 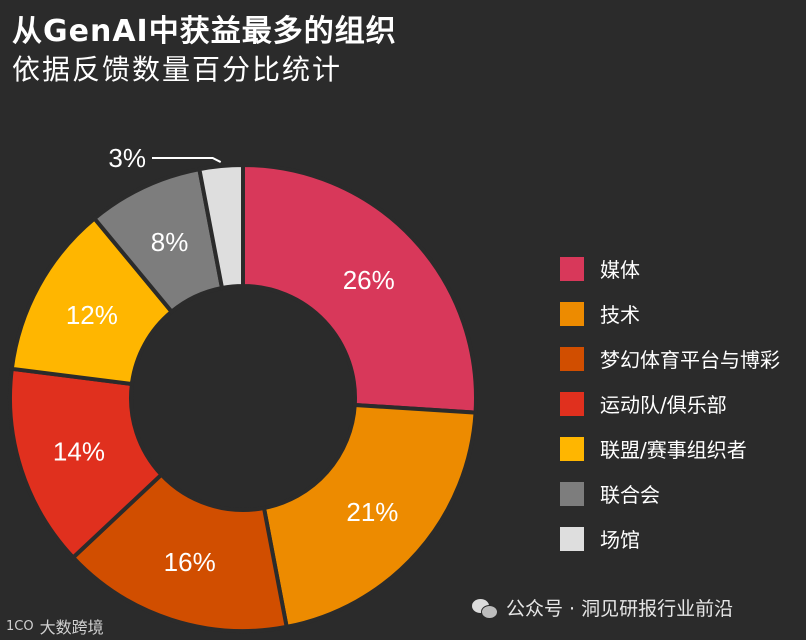 What do you see at coordinates (372, 512) in the screenshot?
I see `data-label-1: 21%` at bounding box center [372, 512].